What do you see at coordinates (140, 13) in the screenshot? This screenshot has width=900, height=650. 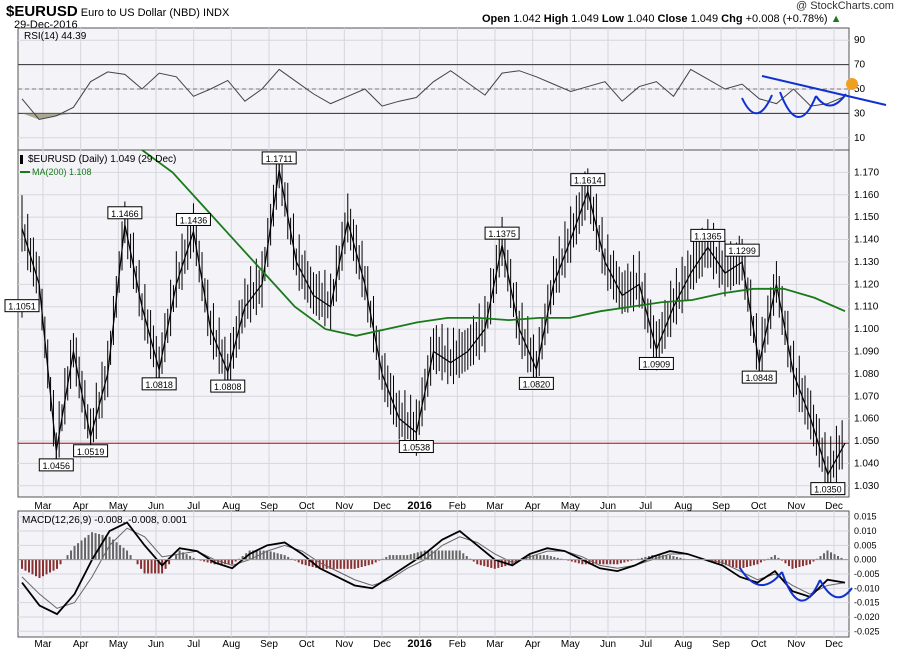 I see `instrument-name: Euro to US Dollar (NBD)` at bounding box center [140, 13].